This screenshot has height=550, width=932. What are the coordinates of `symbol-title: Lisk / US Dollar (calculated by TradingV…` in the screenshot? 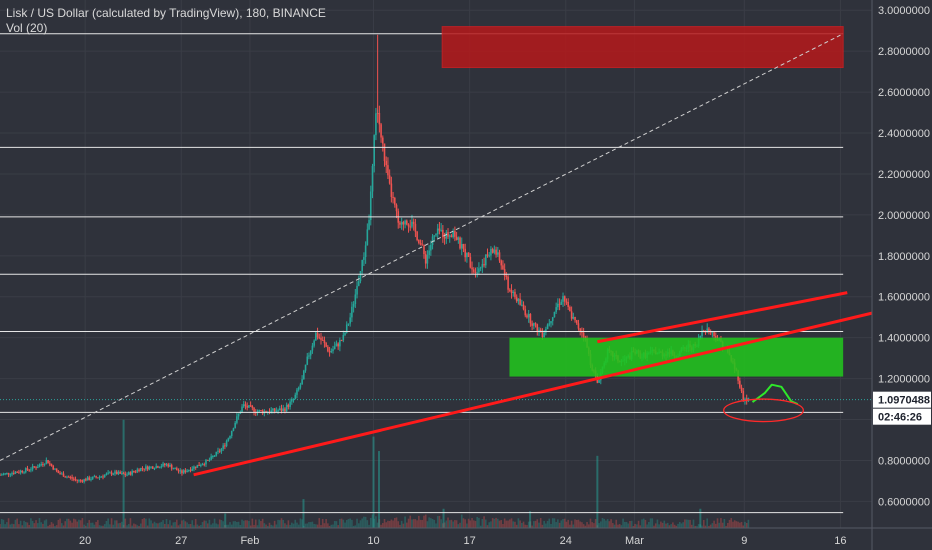 It's located at (166, 13).